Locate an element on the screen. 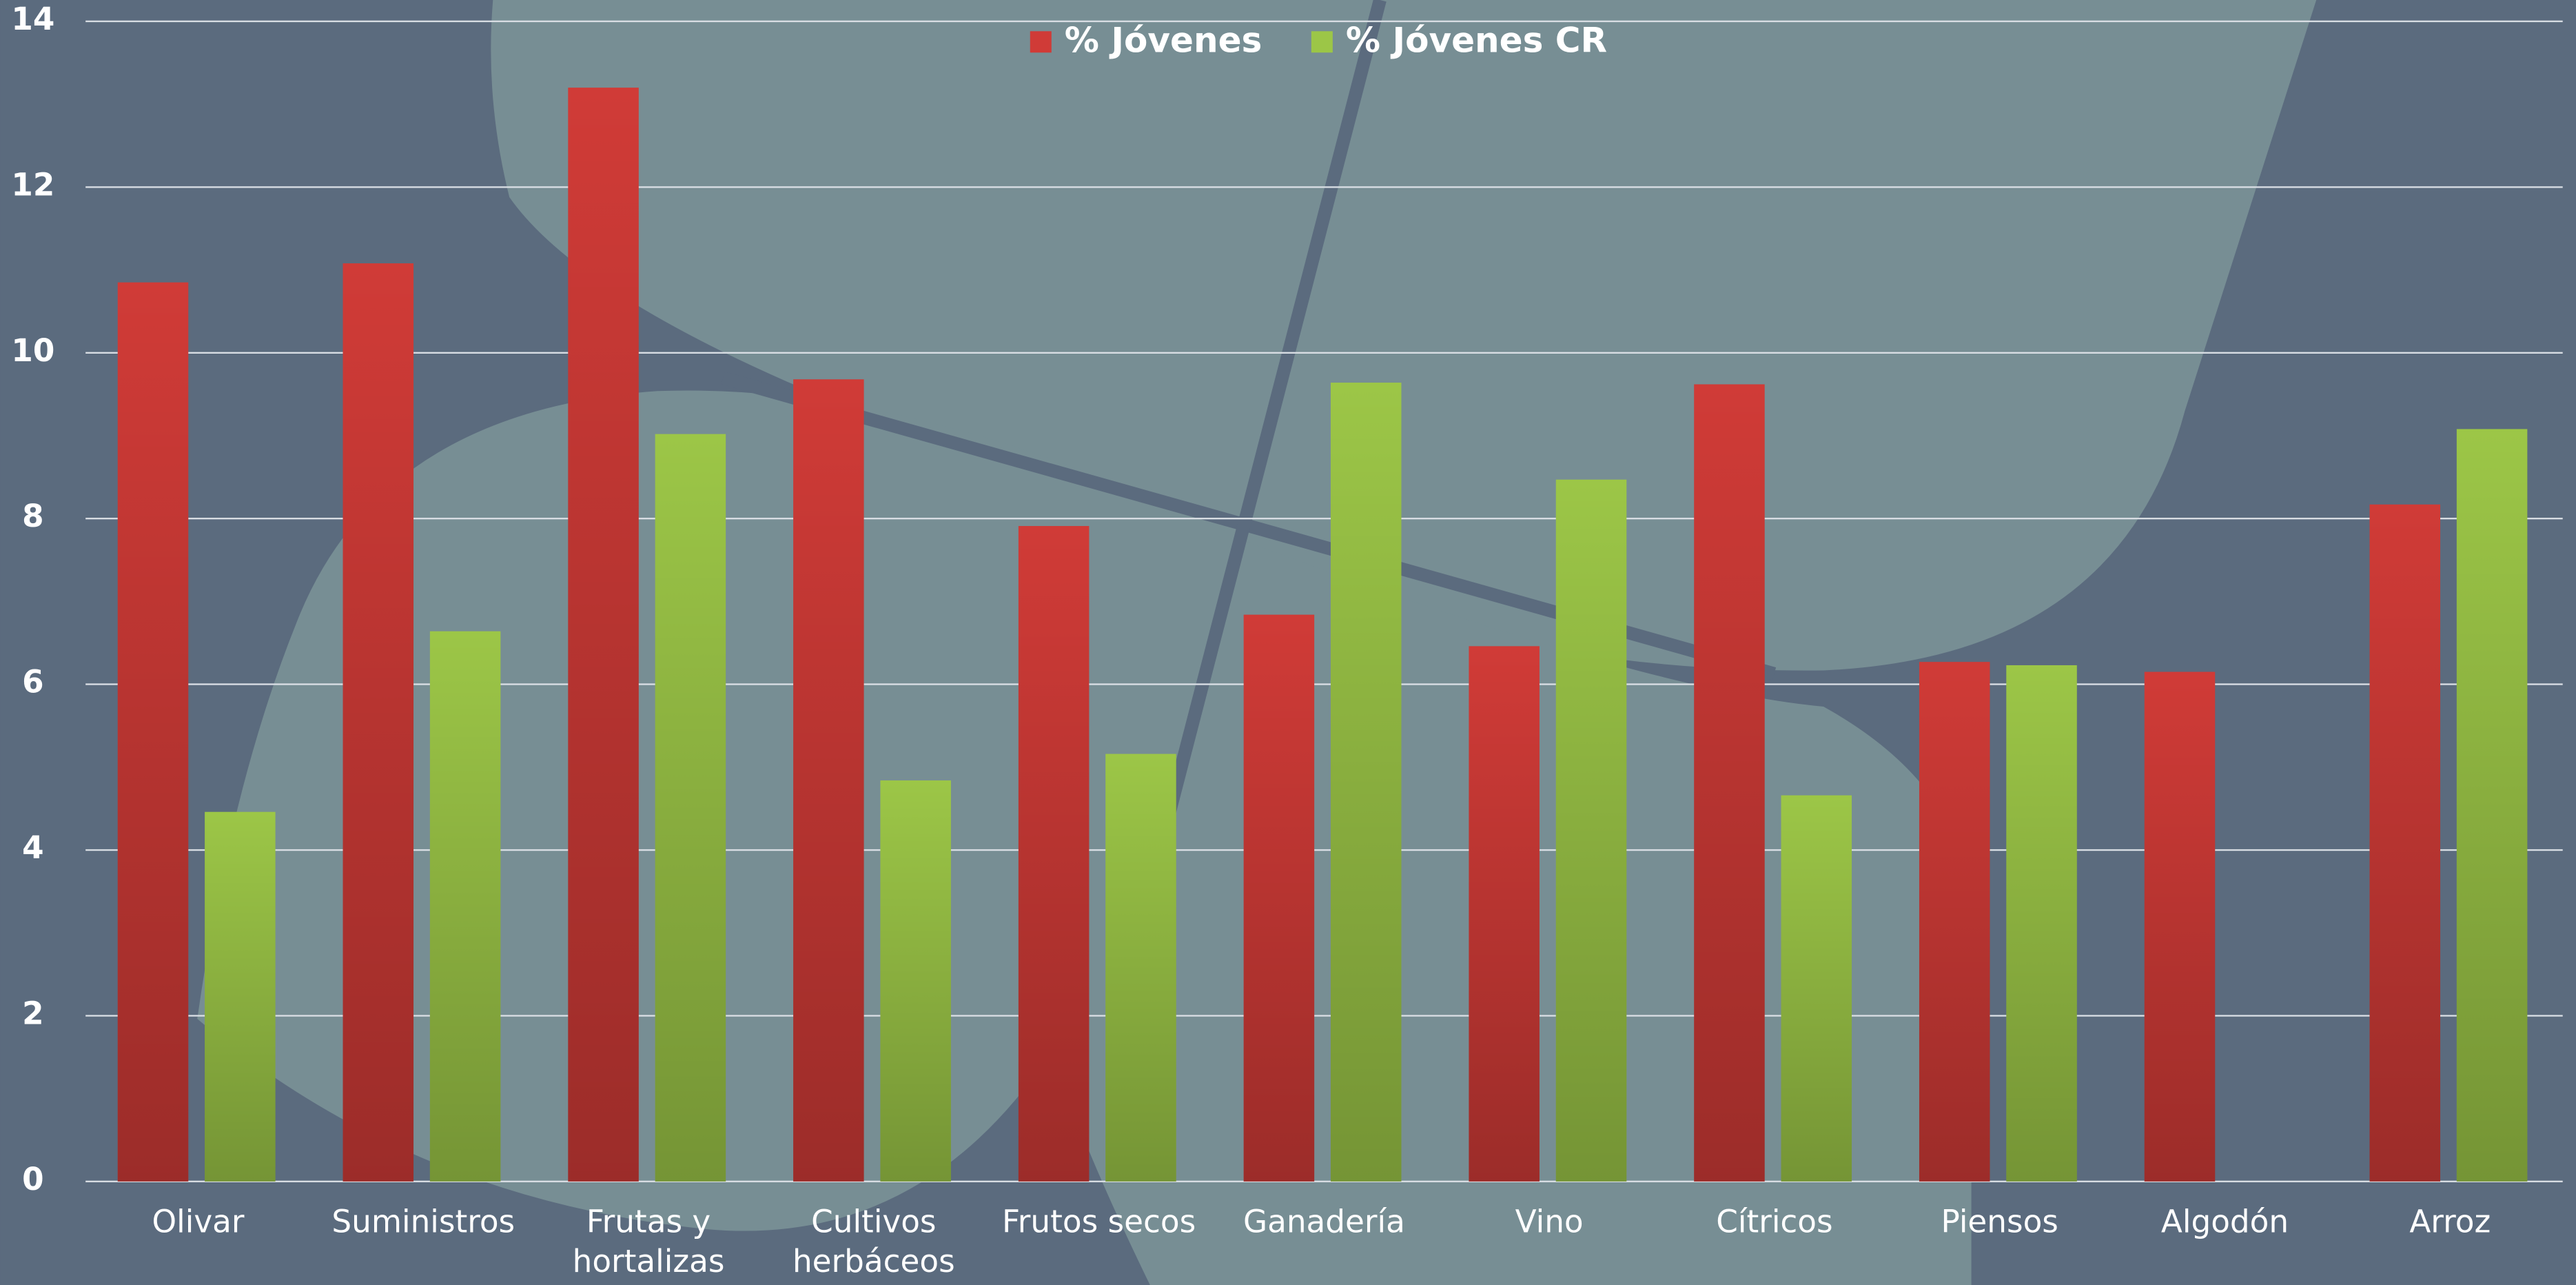  y-tick-label: 0 is located at coordinates (33, 1179).